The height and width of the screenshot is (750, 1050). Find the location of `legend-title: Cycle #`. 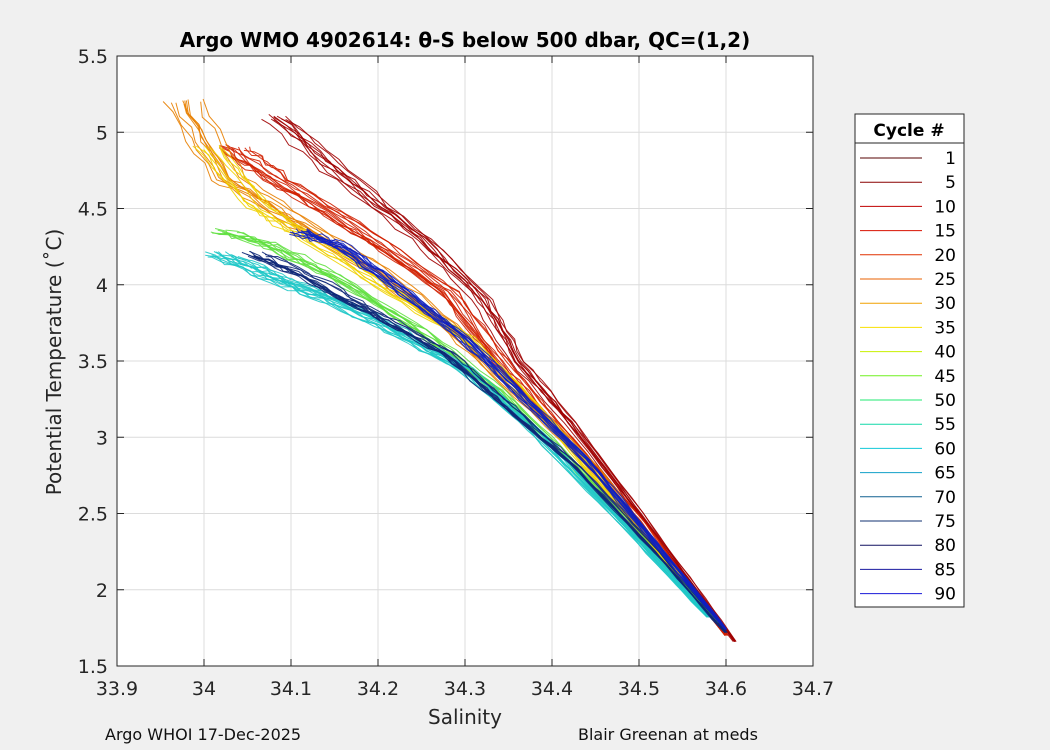

legend-title: Cycle # is located at coordinates (908, 131).